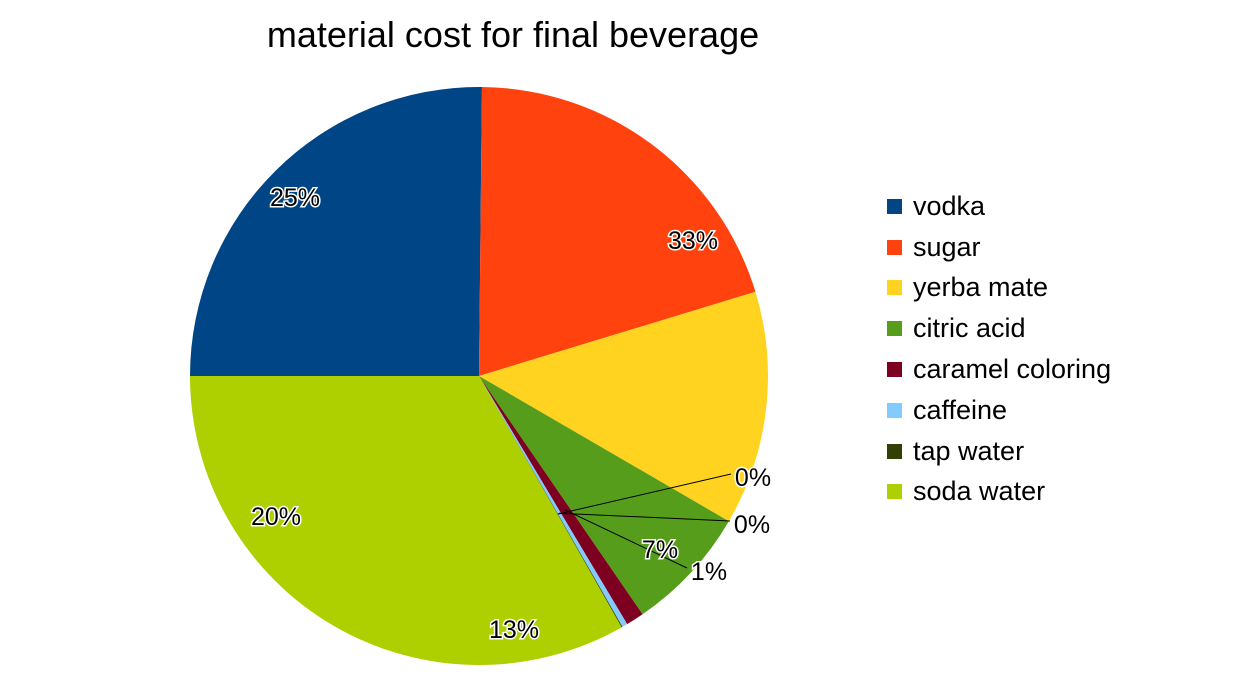  I want to click on legend-item-caramel-coloring: caramel coloring, so click(999, 369).